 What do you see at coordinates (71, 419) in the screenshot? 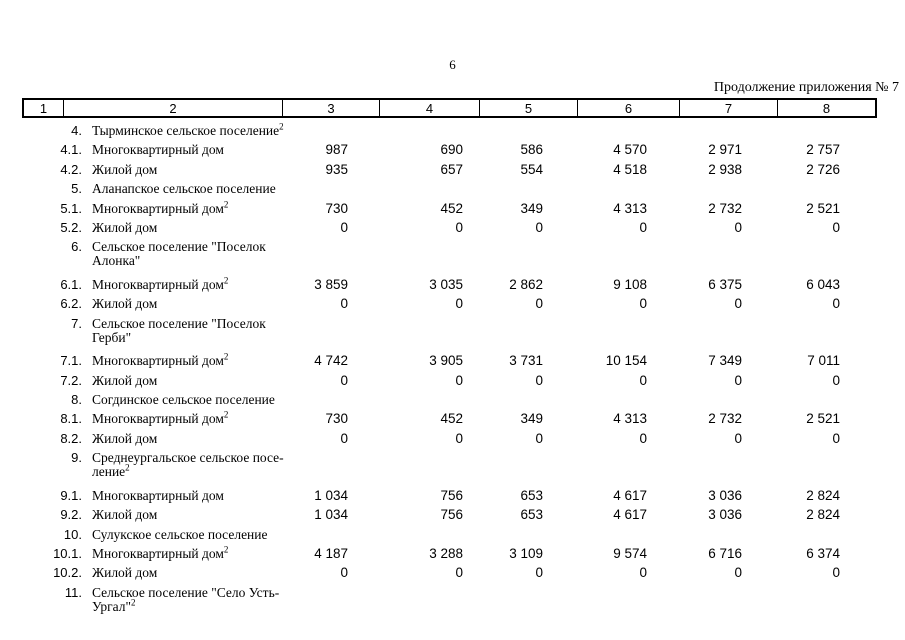
I see `row-number: 8.1.` at bounding box center [71, 419].